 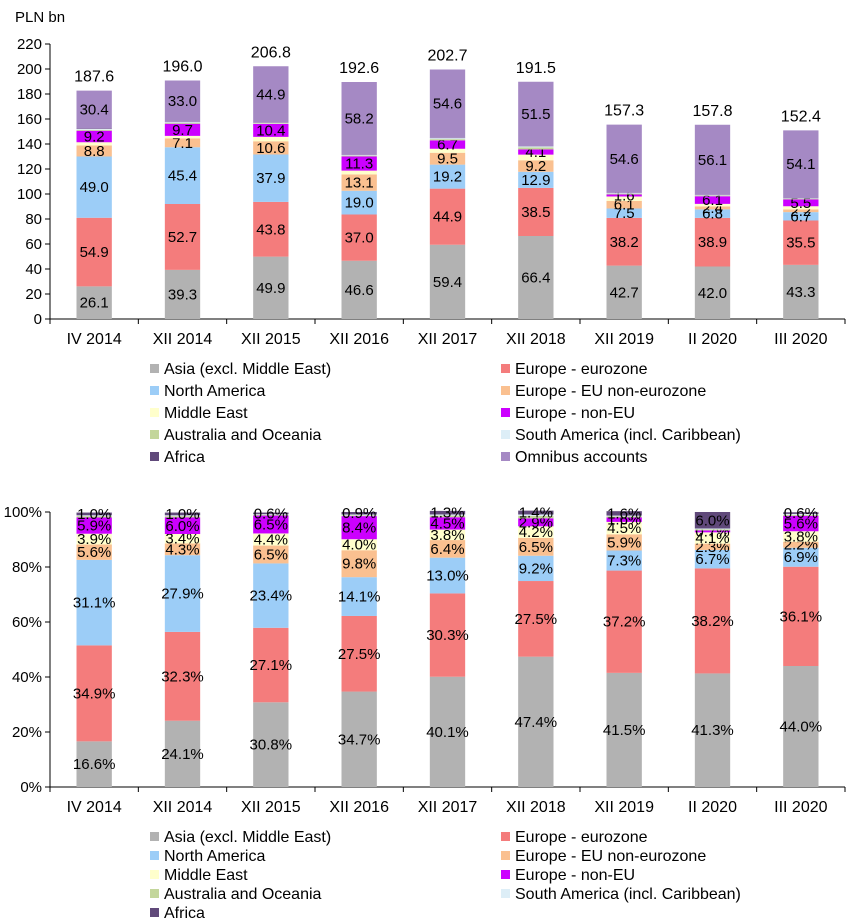 What do you see at coordinates (801, 727) in the screenshot?
I see `data-label: 44.0%` at bounding box center [801, 727].